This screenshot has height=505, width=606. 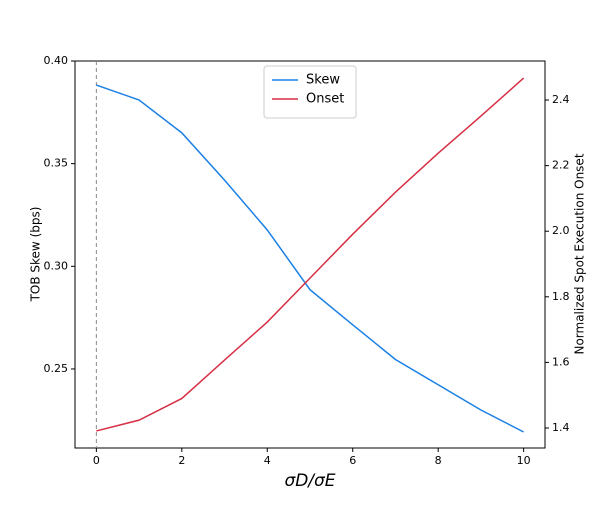 I want to click on y-tick-label: 0.40, so click(x=56, y=60).